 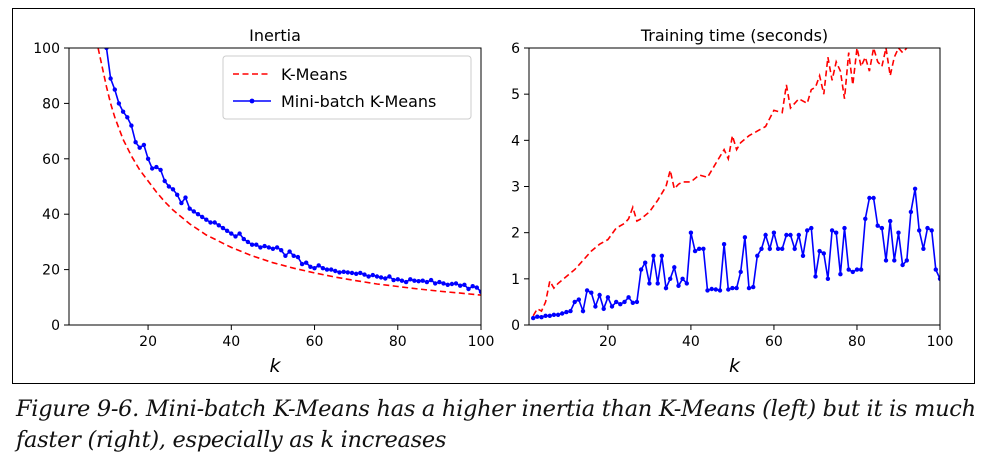 I want to click on time-ytick-label: 3, so click(x=515, y=188).